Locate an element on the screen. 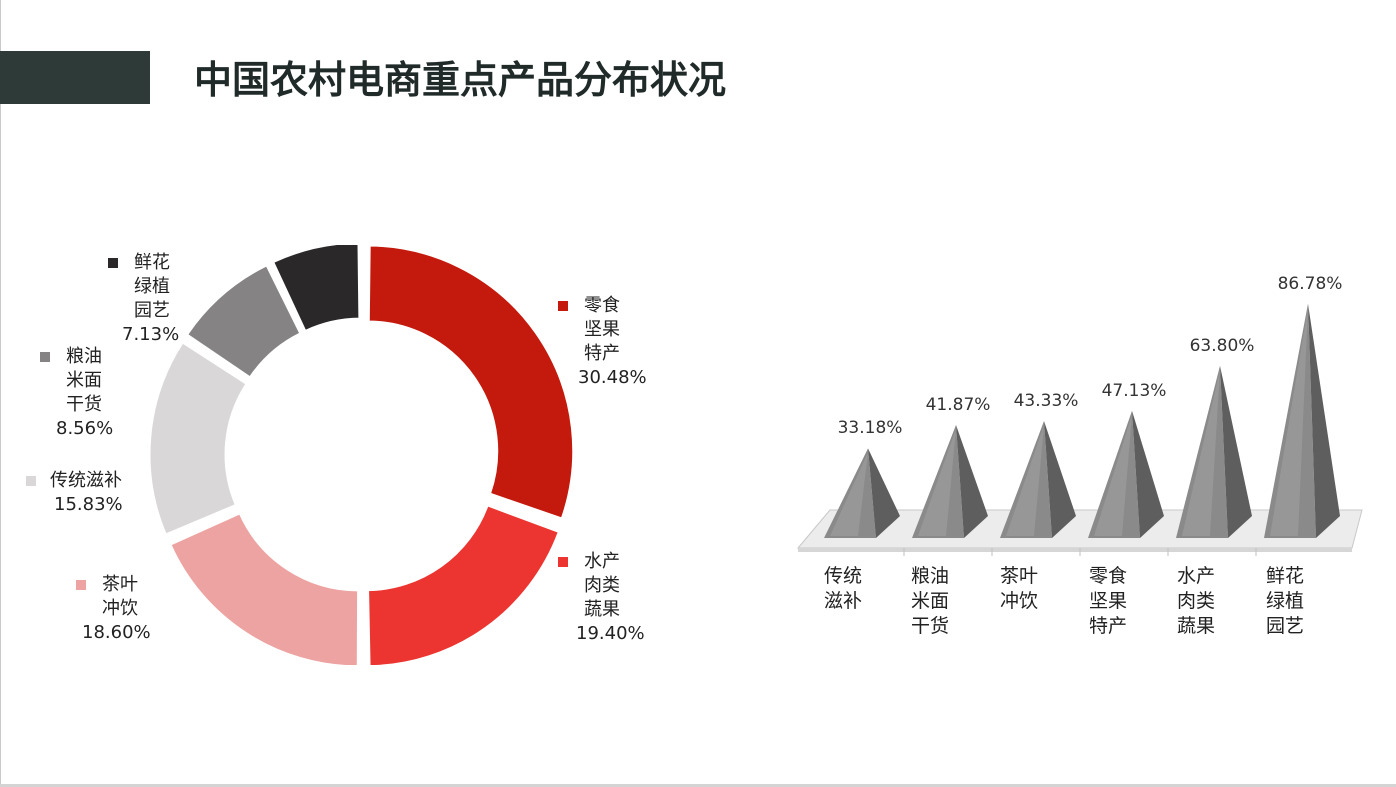 The height and width of the screenshot is (787, 1396). slice-percent-label: 8.56% is located at coordinates (85, 428).